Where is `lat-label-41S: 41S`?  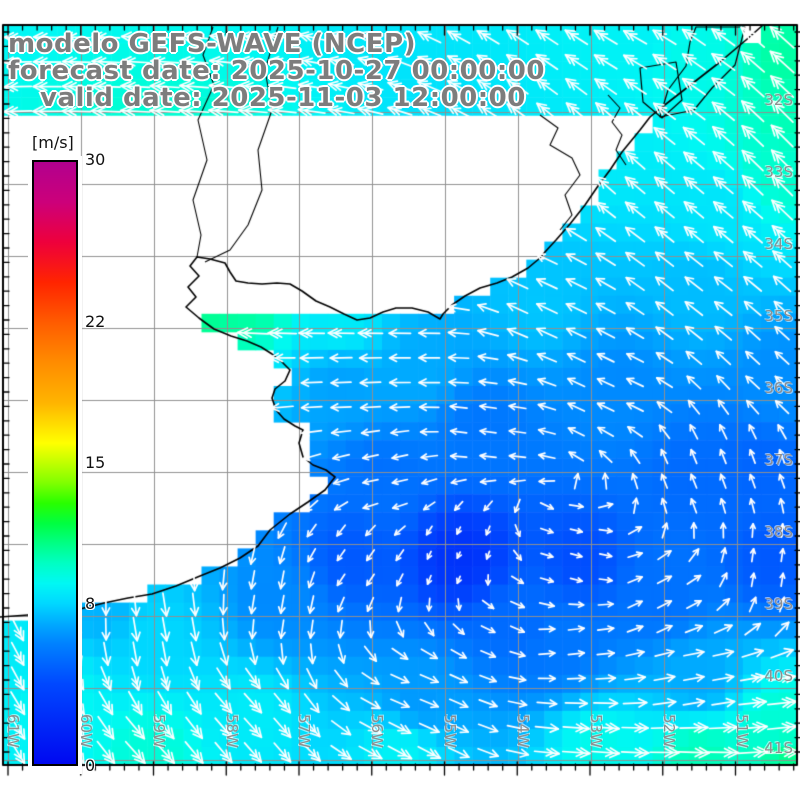 lat-label-41S: 41S is located at coordinates (778, 748).